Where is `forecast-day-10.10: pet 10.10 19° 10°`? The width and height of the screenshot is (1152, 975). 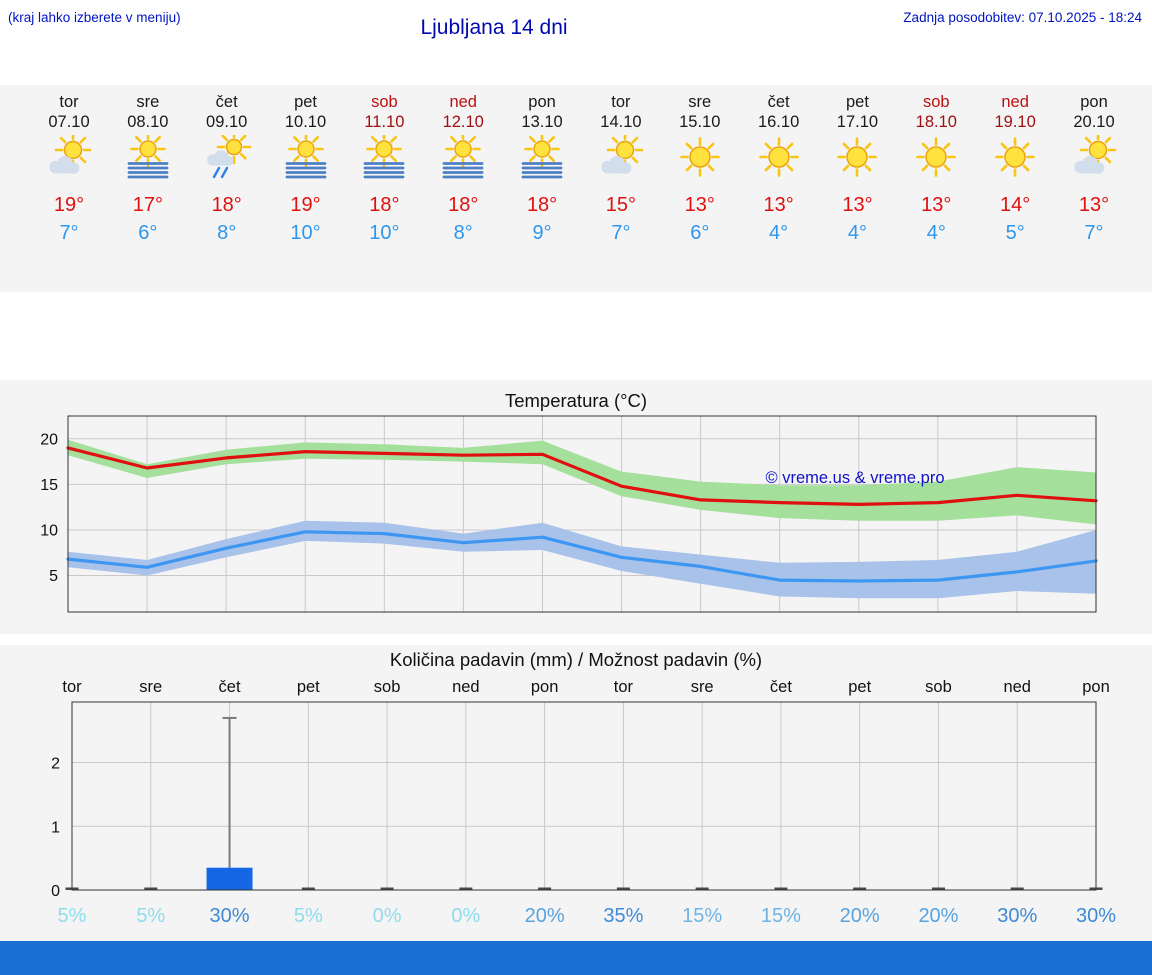 forecast-day-10.10: pet 10.10 19° 10° is located at coordinates (306, 165).